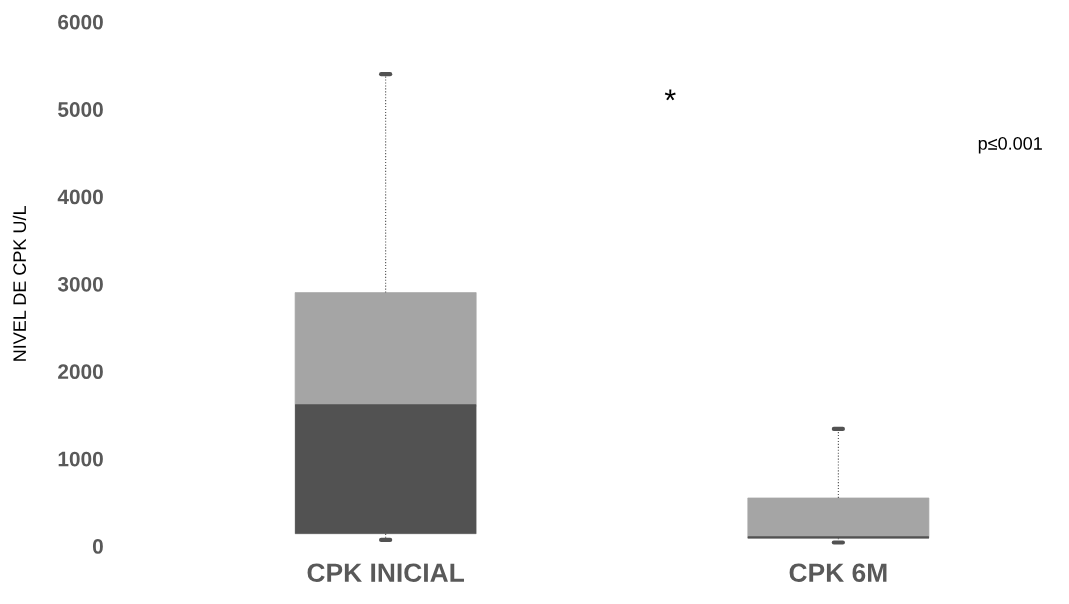  Describe the element at coordinates (80, 459) in the screenshot. I see `y-tick-label: 1000` at that location.